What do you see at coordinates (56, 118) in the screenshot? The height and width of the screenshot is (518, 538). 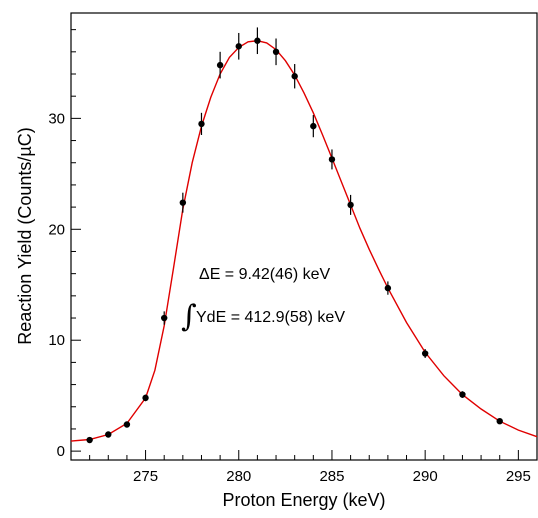 I see `y-tick-label: 30` at bounding box center [56, 118].